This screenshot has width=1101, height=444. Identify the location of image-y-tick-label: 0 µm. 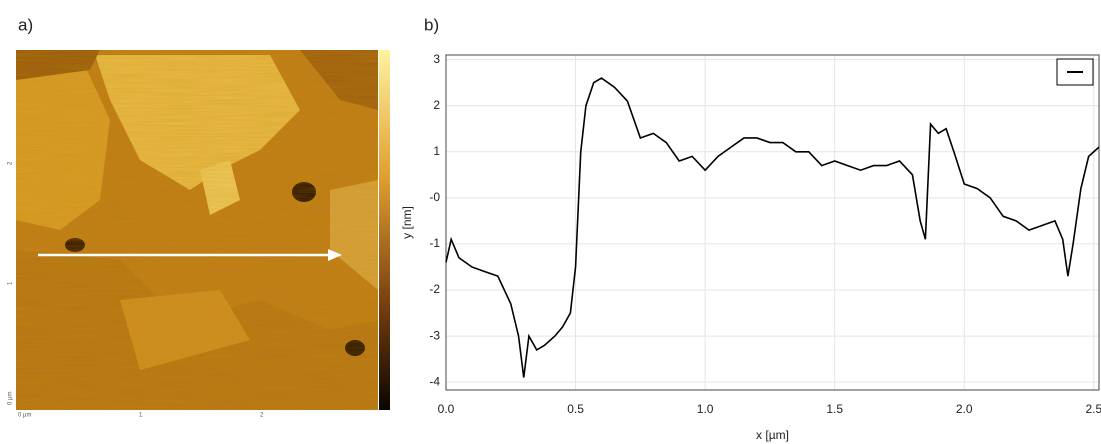
(11, 398).